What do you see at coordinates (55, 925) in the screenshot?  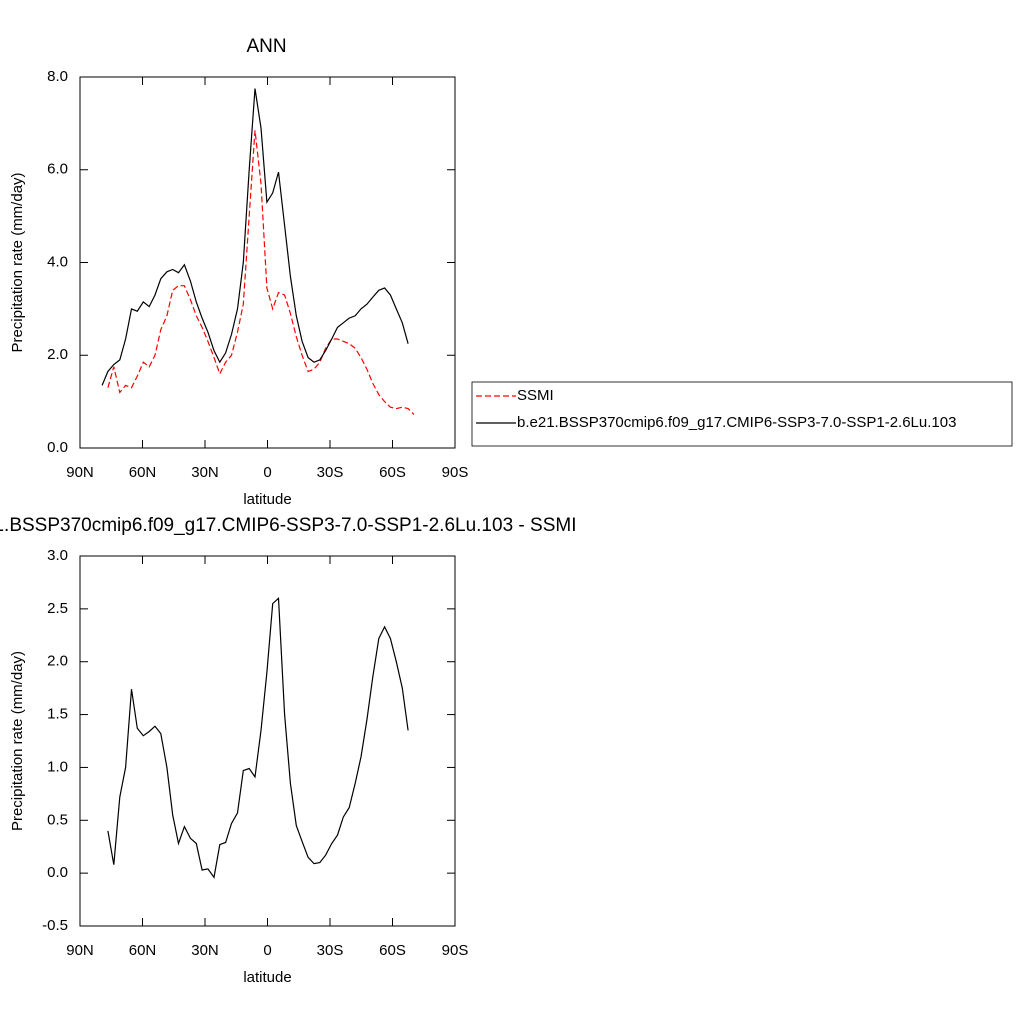 I see `y-tick-label: -0.5` at bounding box center [55, 925].